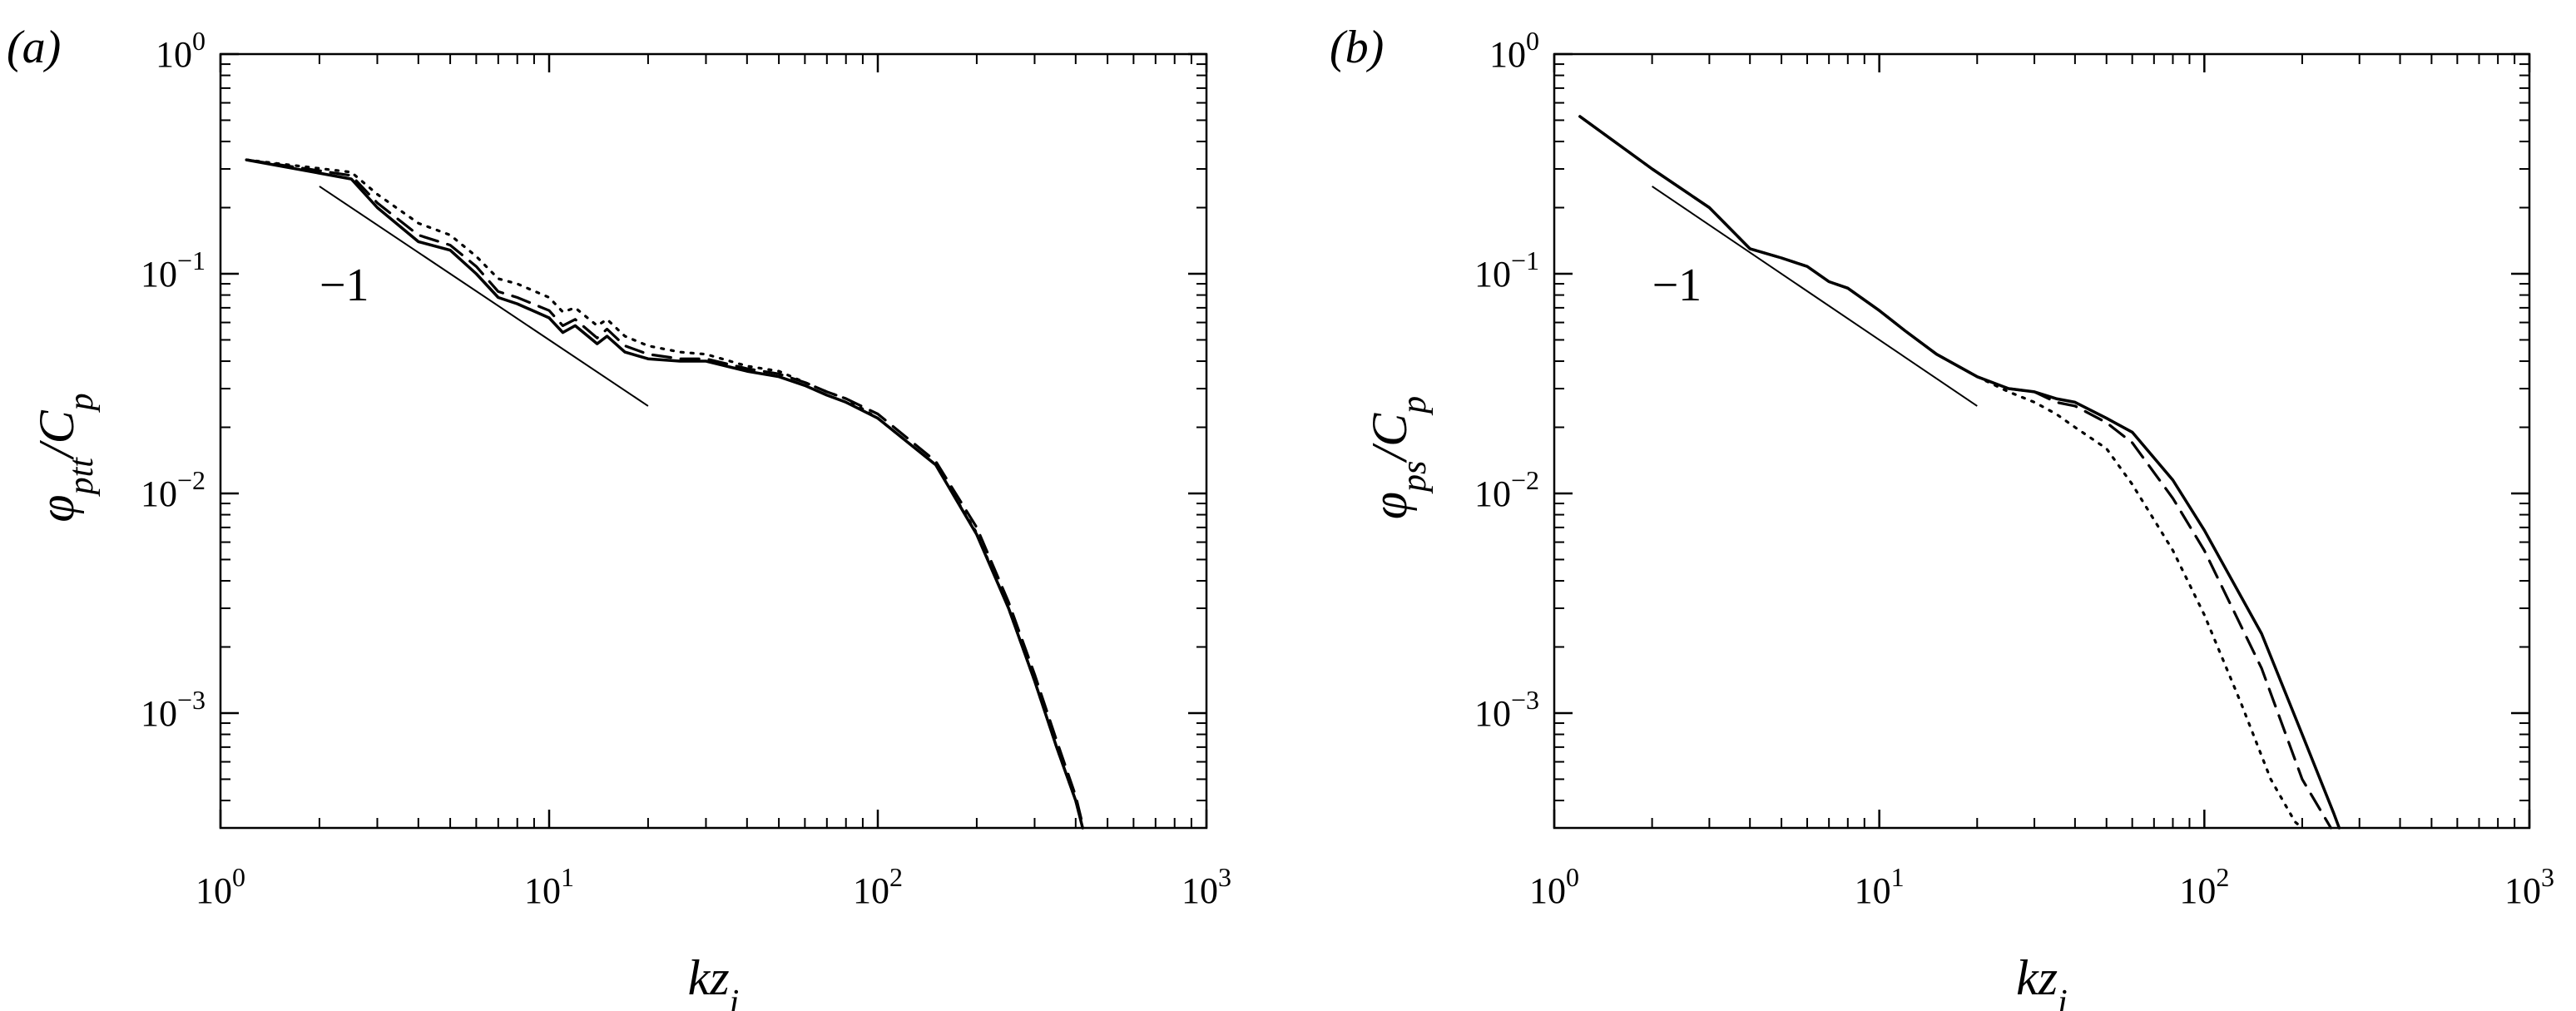  I want to click on y-axis-label: φptt/Cp, so click(65, 458).